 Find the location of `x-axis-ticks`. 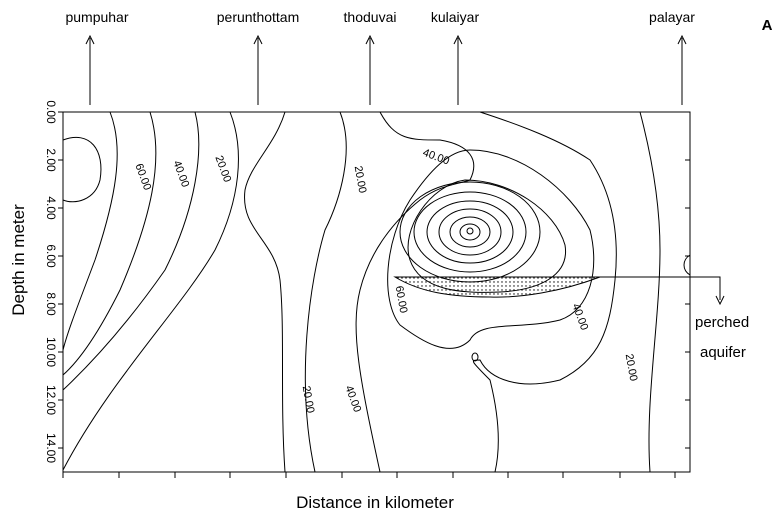

x-axis-ticks is located at coordinates (369, 475).